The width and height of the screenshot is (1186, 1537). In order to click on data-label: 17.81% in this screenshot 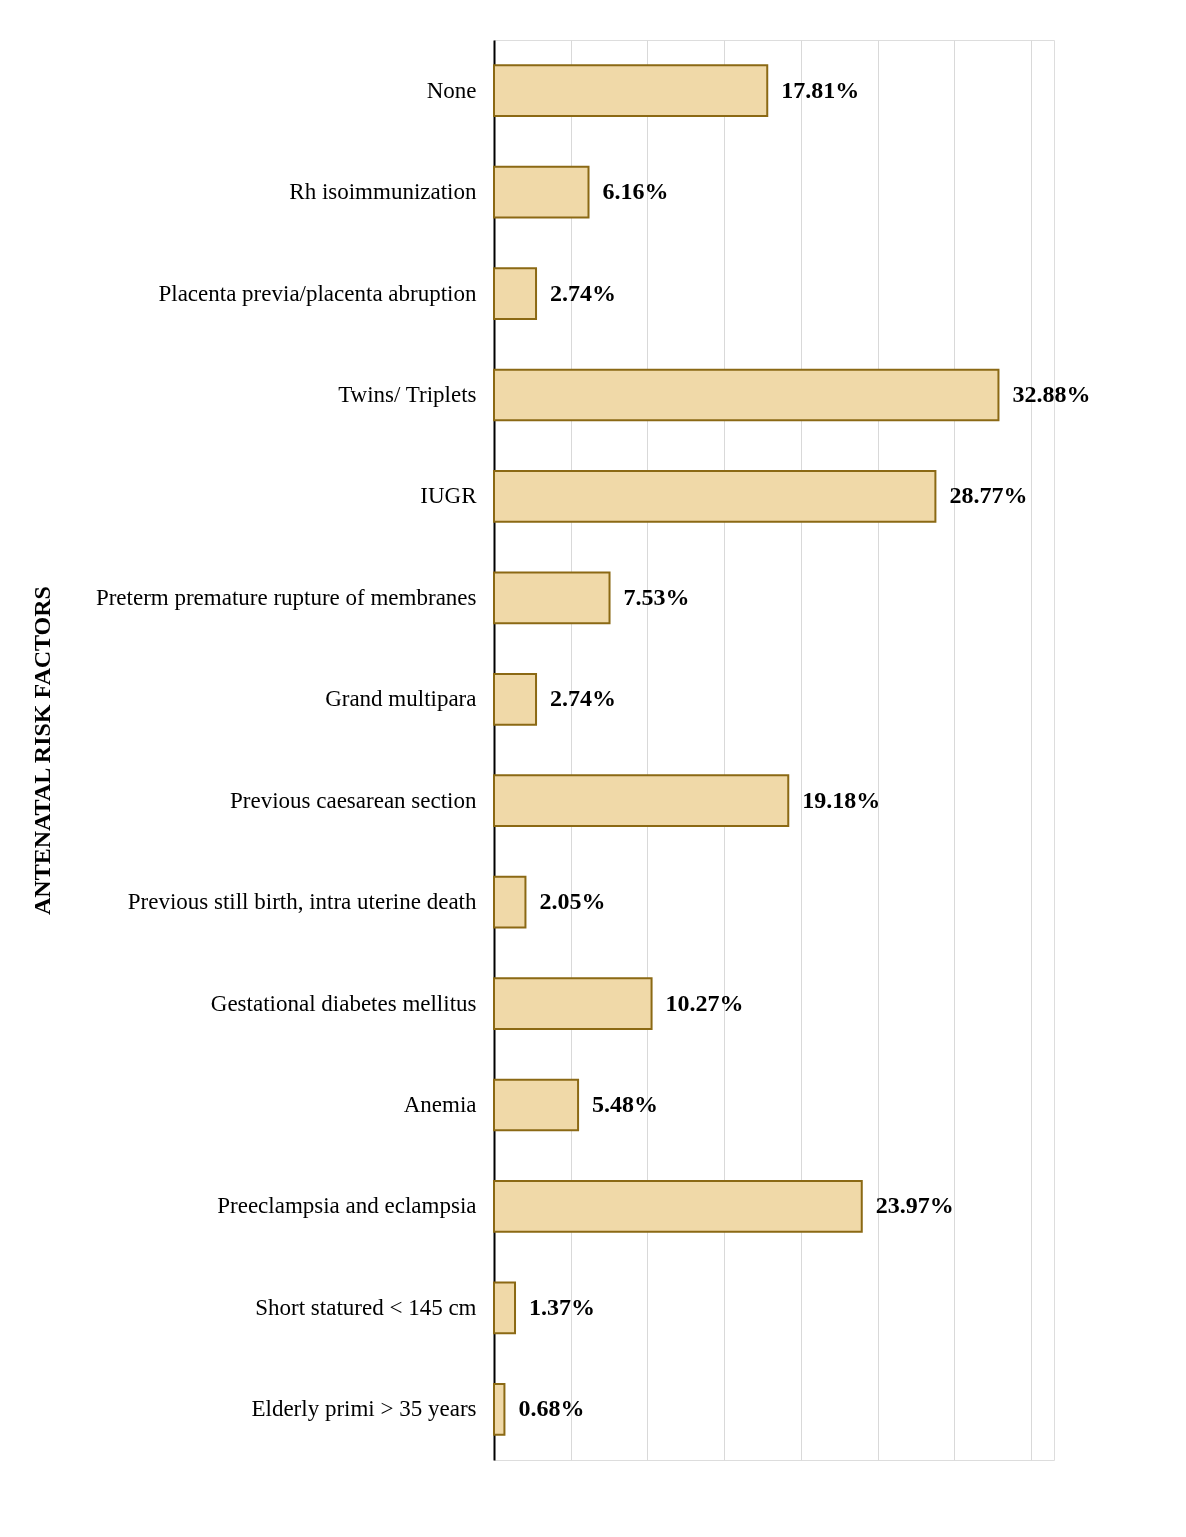, I will do `click(820, 89)`.